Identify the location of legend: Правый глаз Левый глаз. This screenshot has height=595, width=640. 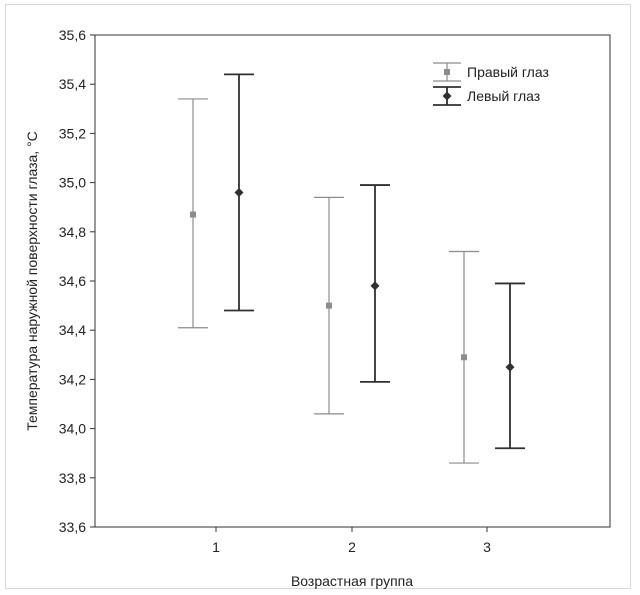
(491, 84).